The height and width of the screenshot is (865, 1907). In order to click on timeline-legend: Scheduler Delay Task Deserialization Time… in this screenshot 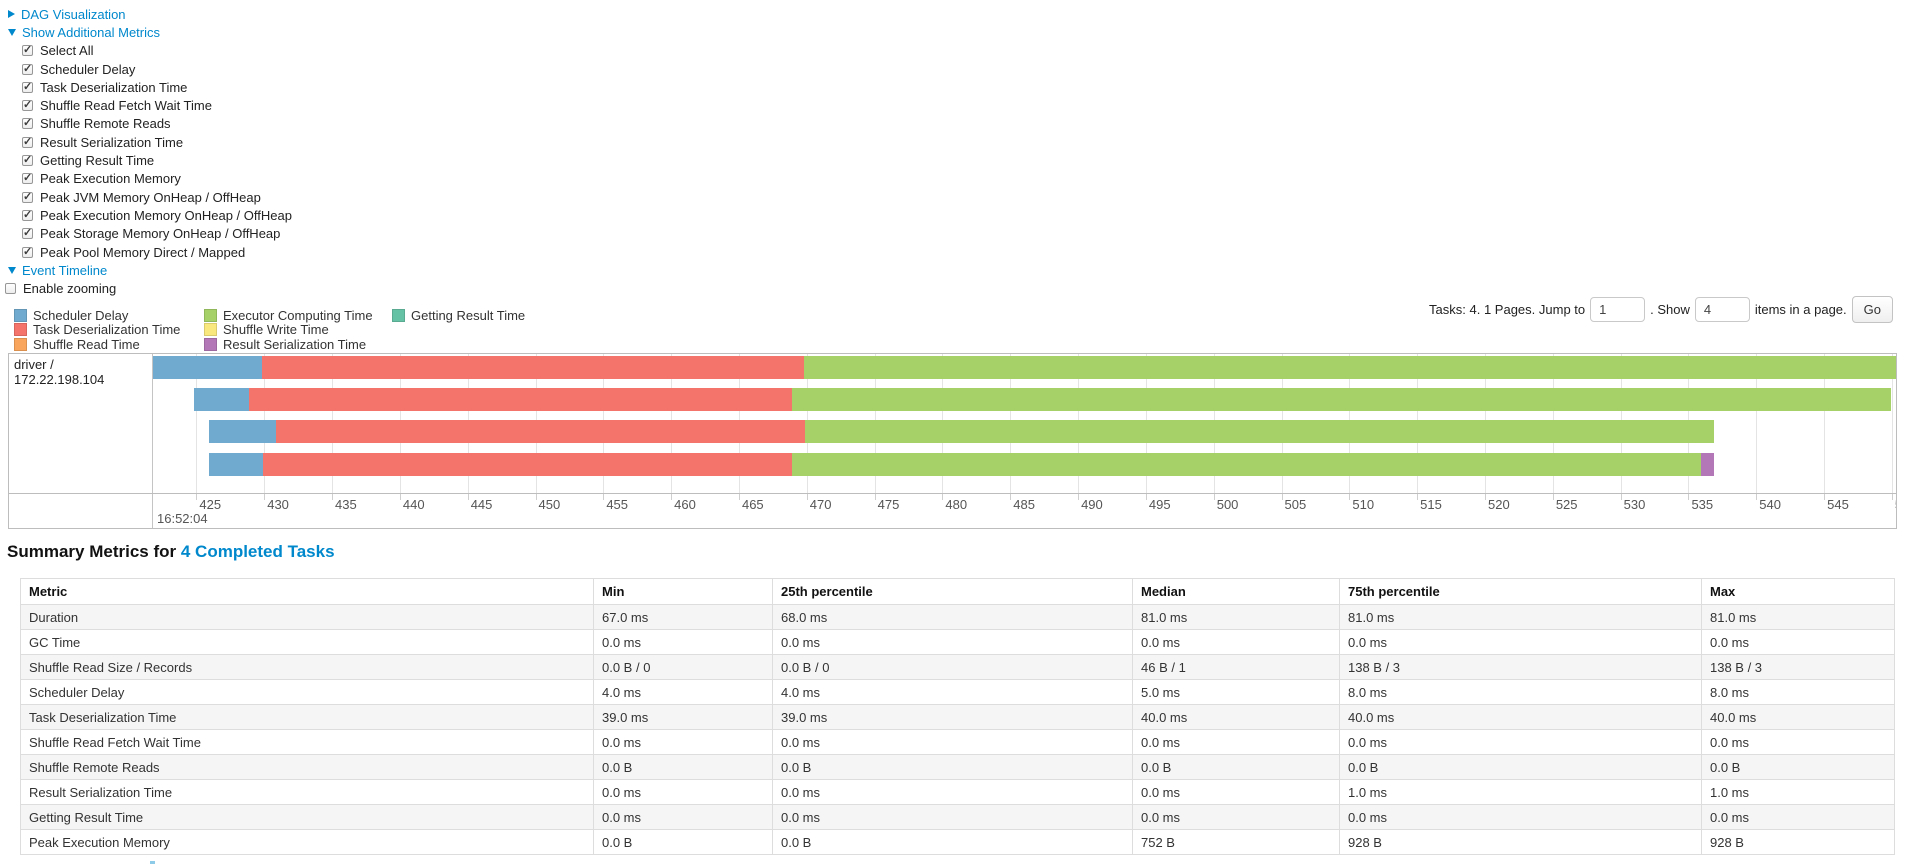, I will do `click(269, 330)`.